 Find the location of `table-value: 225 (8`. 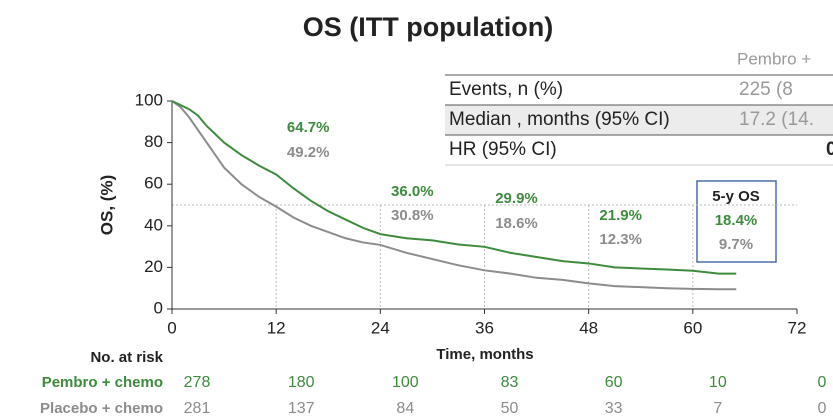

table-value: 225 (8 is located at coordinates (766, 89).